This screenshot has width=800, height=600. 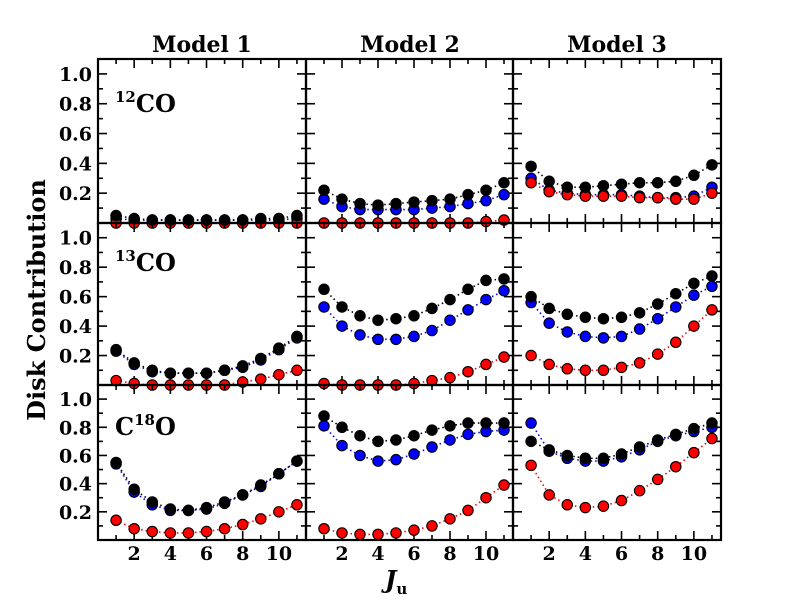 I want to click on x-tick-label: 8, so click(x=449, y=554).